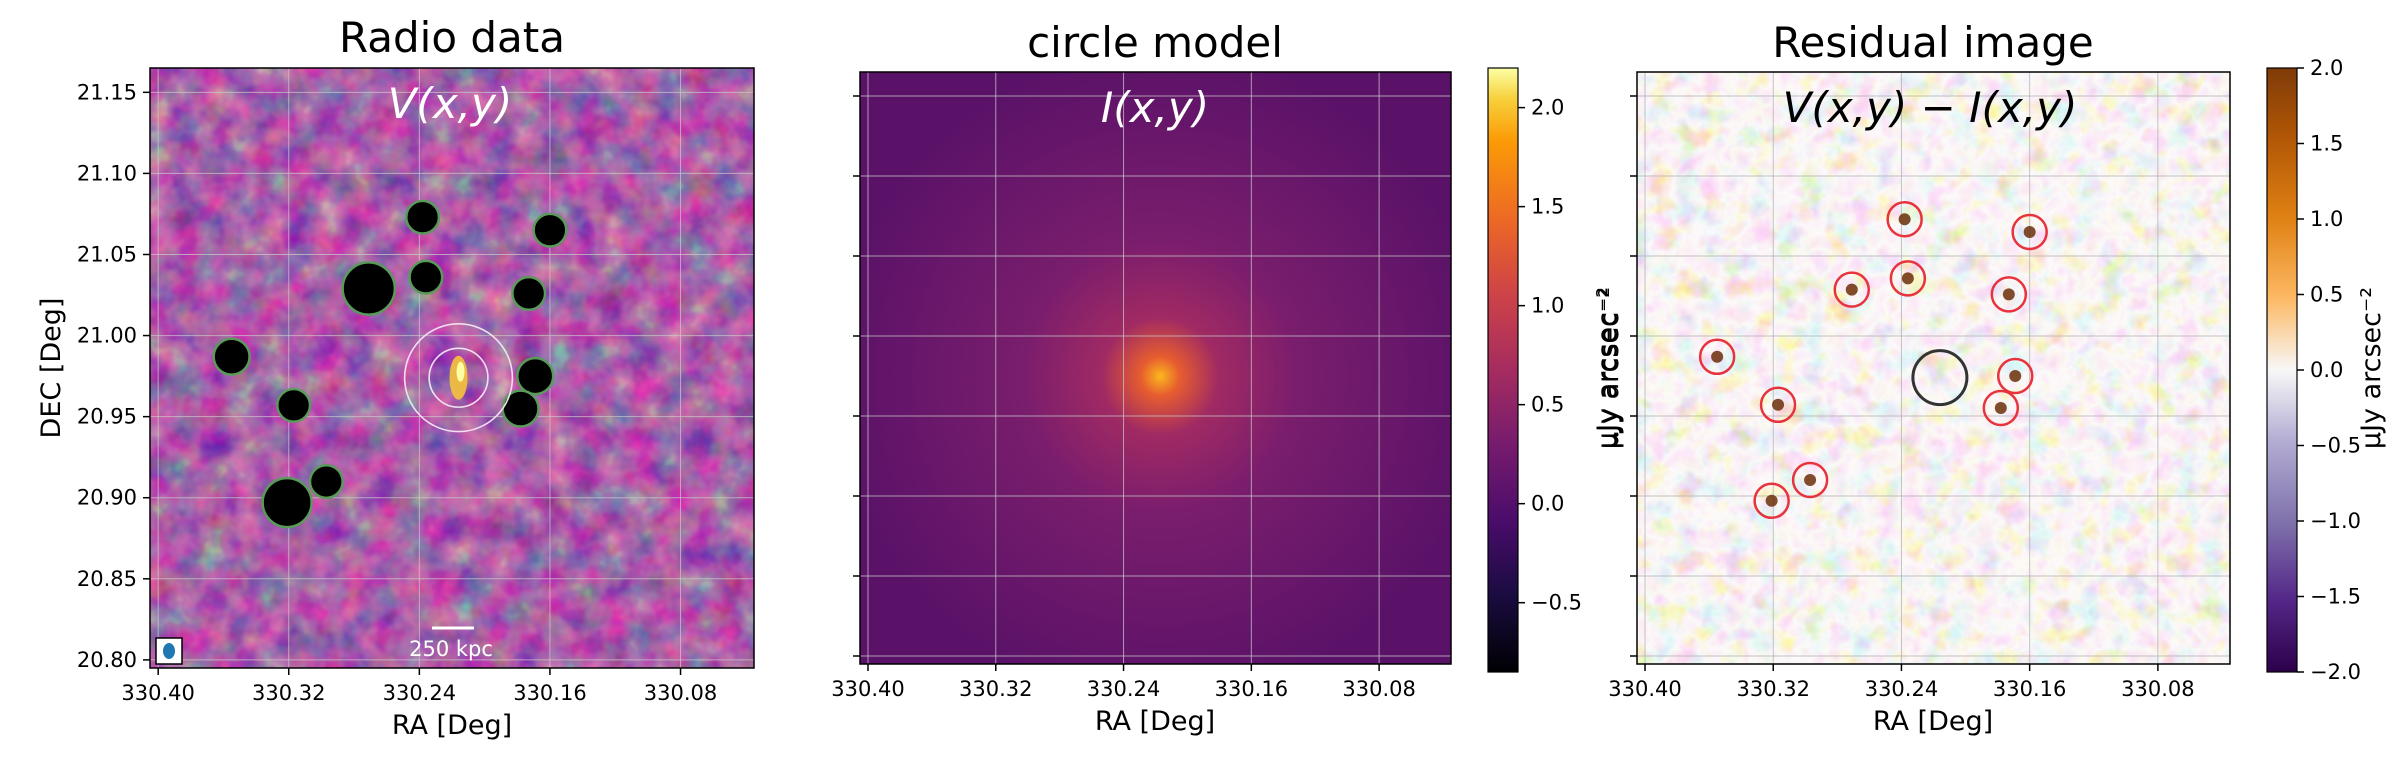 This screenshot has width=2400, height=765. What do you see at coordinates (2282, 370) in the screenshot?
I see `colorbar-puor` at bounding box center [2282, 370].